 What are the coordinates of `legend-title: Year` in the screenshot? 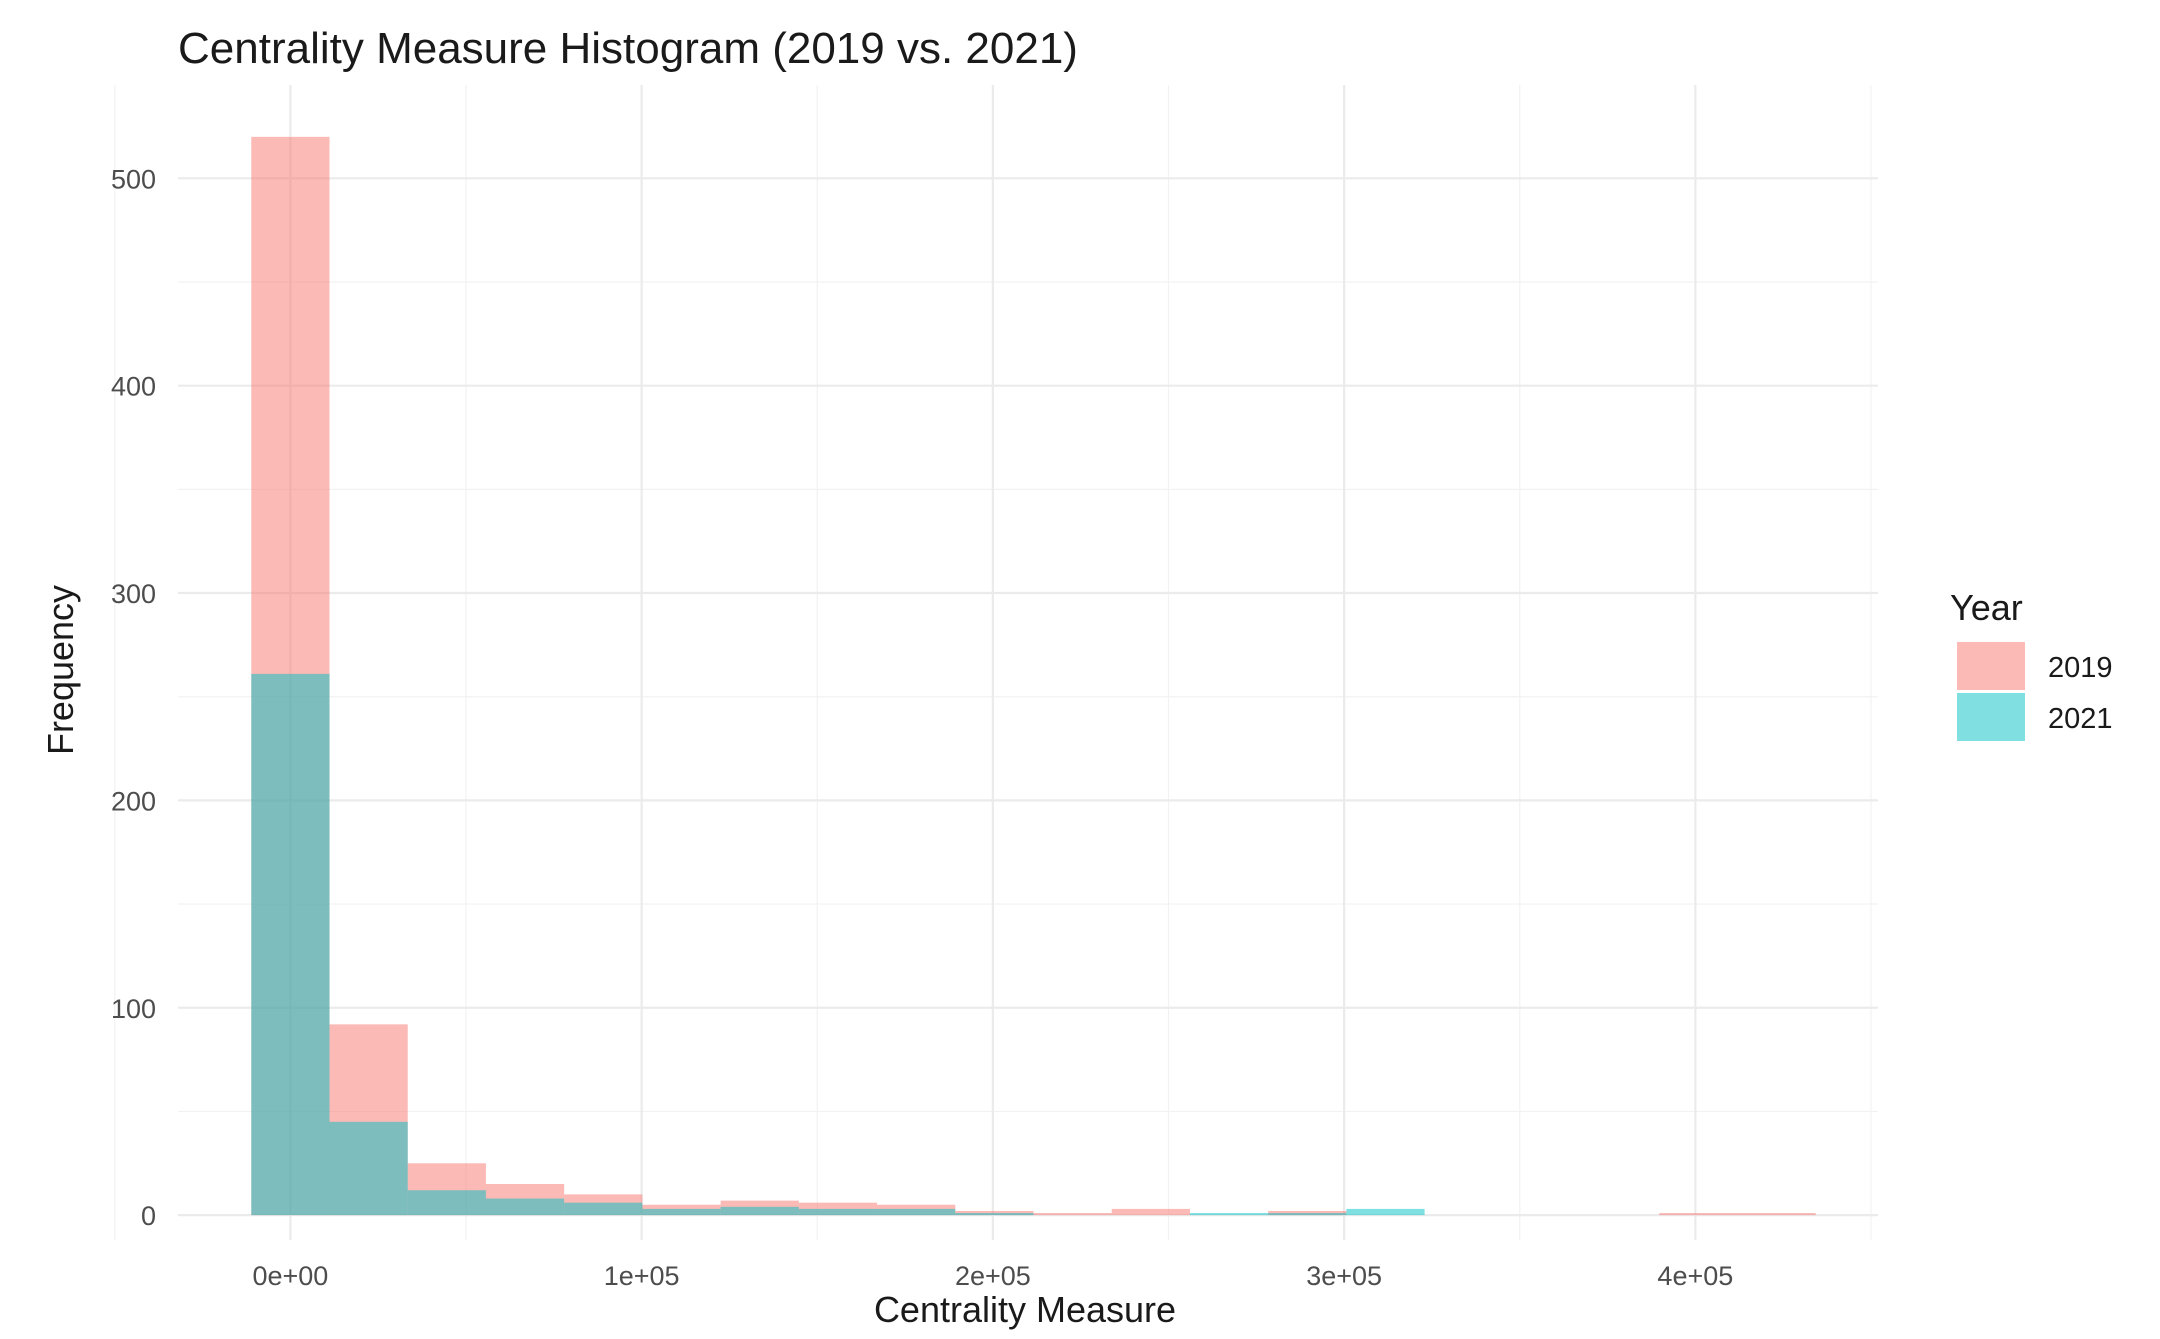 It's located at (1986, 607).